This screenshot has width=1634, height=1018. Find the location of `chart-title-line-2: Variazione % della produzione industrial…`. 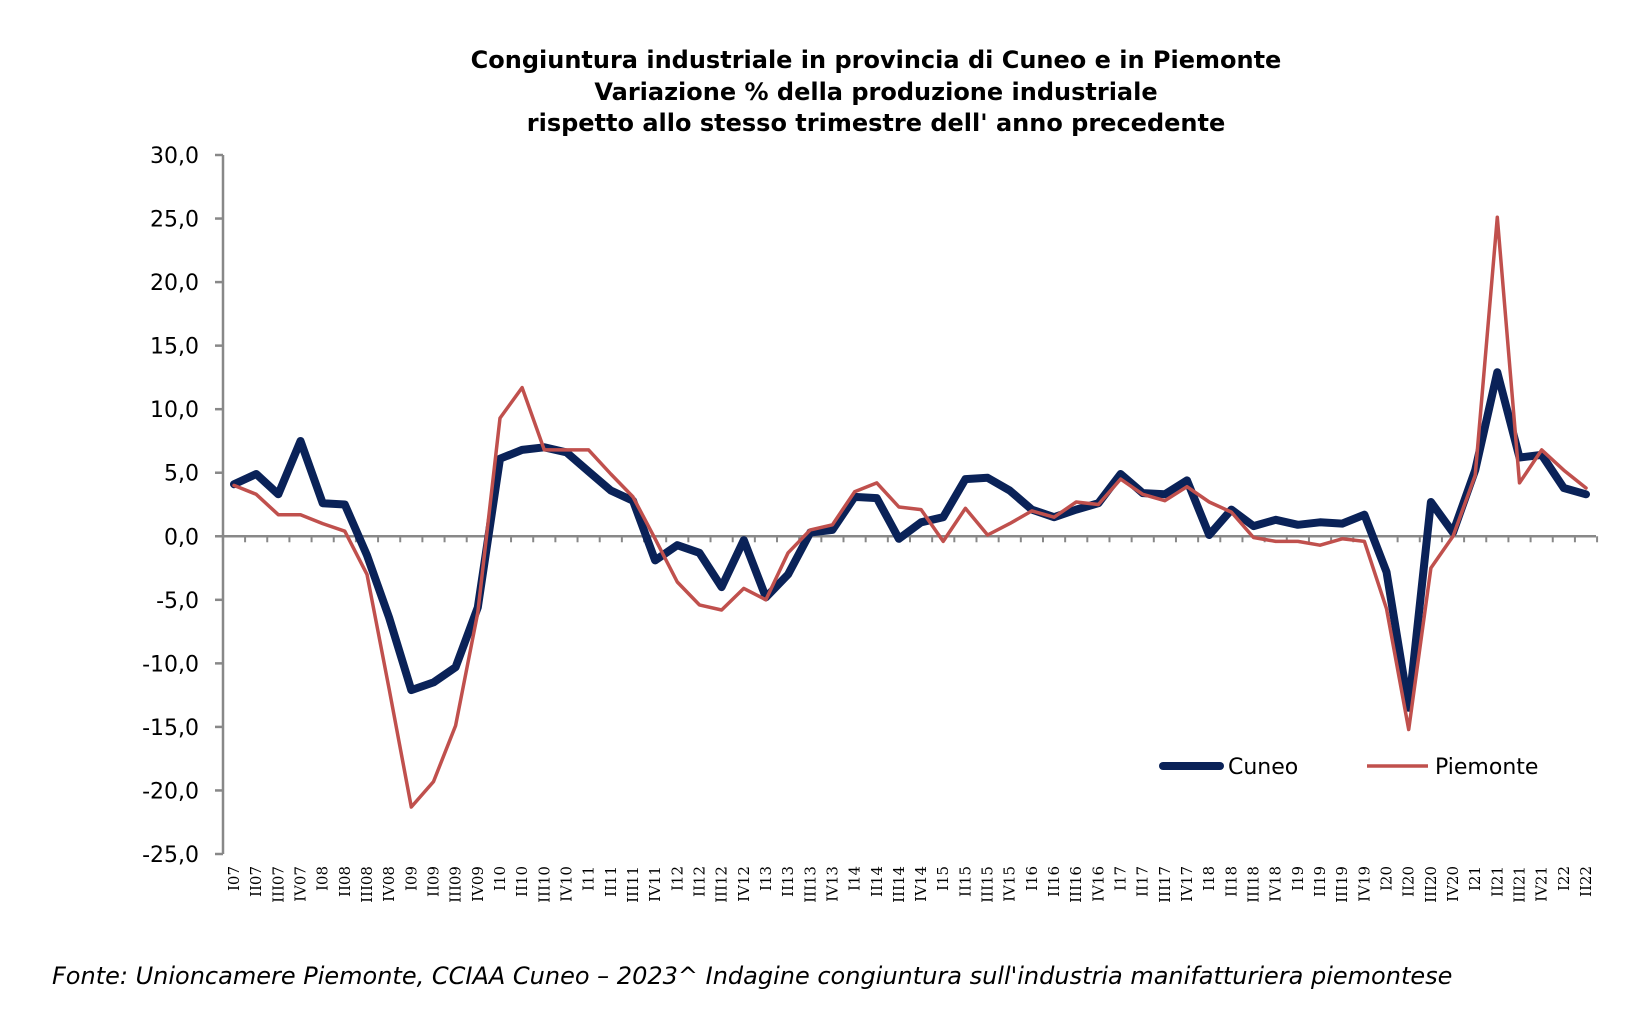

chart-title-line-2: Variazione % della produzione industrial… is located at coordinates (875, 92).